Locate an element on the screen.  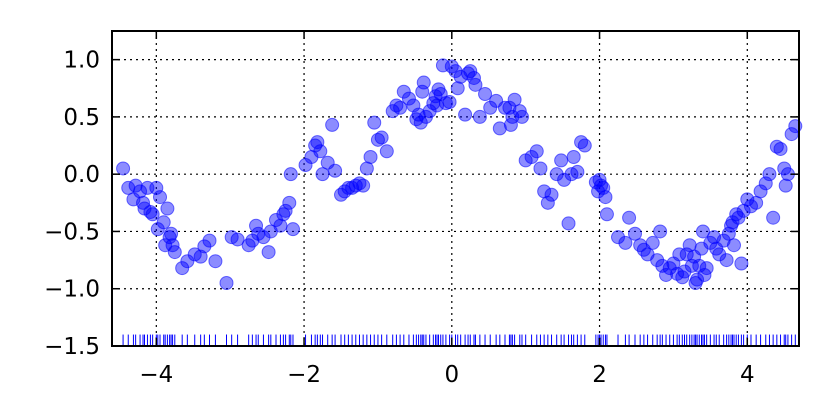
x-tick-label: −4 is located at coordinates (156, 375).